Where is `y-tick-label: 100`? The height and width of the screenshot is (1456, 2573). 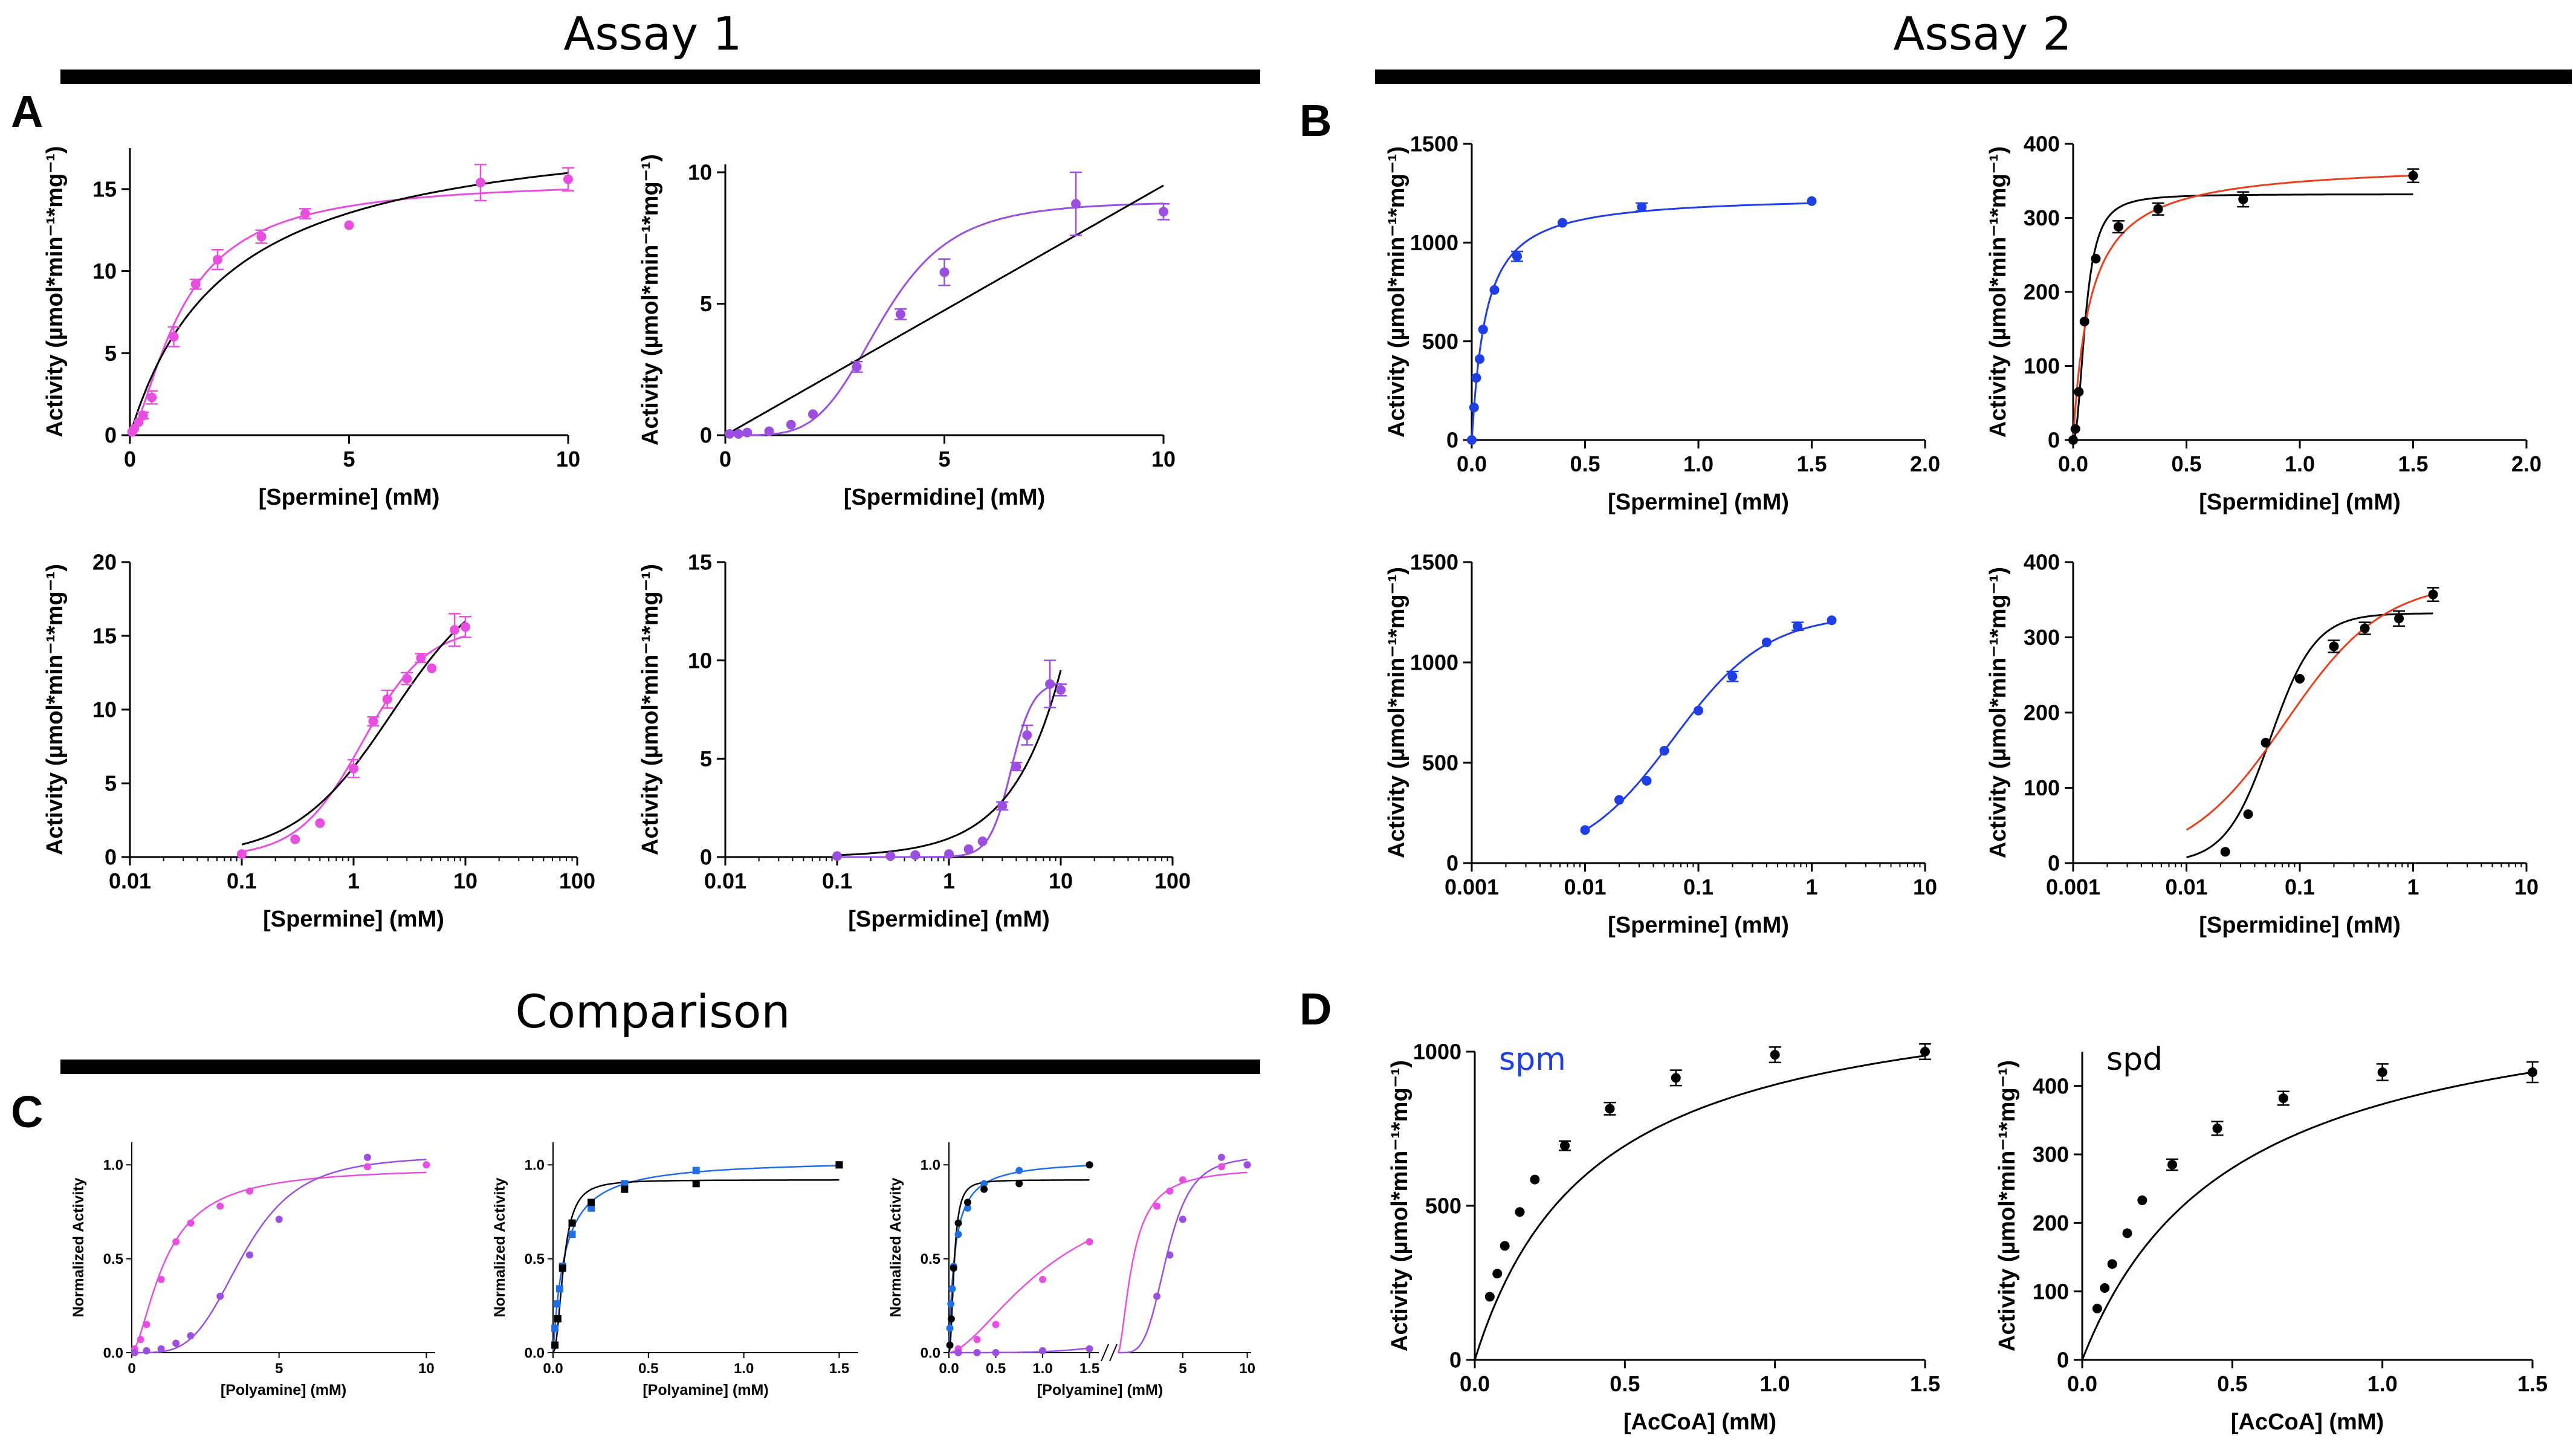
y-tick-label: 100 is located at coordinates (2051, 1291).